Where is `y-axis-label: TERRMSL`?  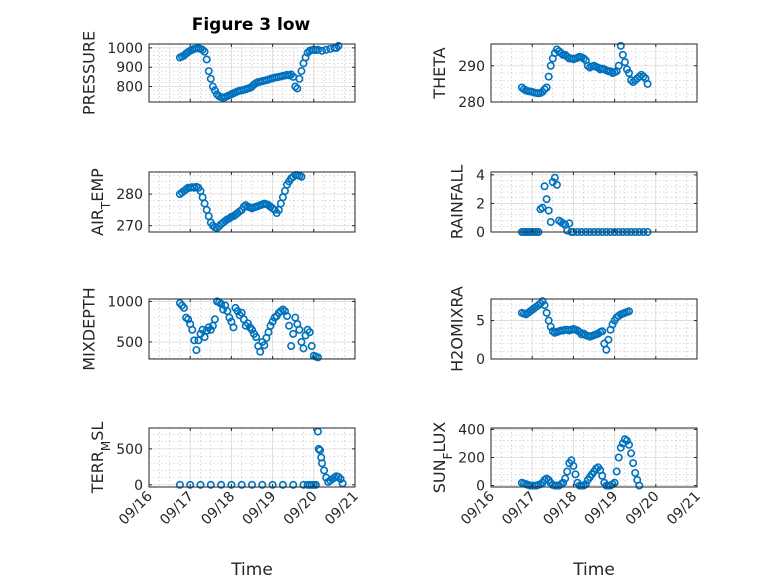 y-axis-label: TERRMSL is located at coordinates (100, 458).